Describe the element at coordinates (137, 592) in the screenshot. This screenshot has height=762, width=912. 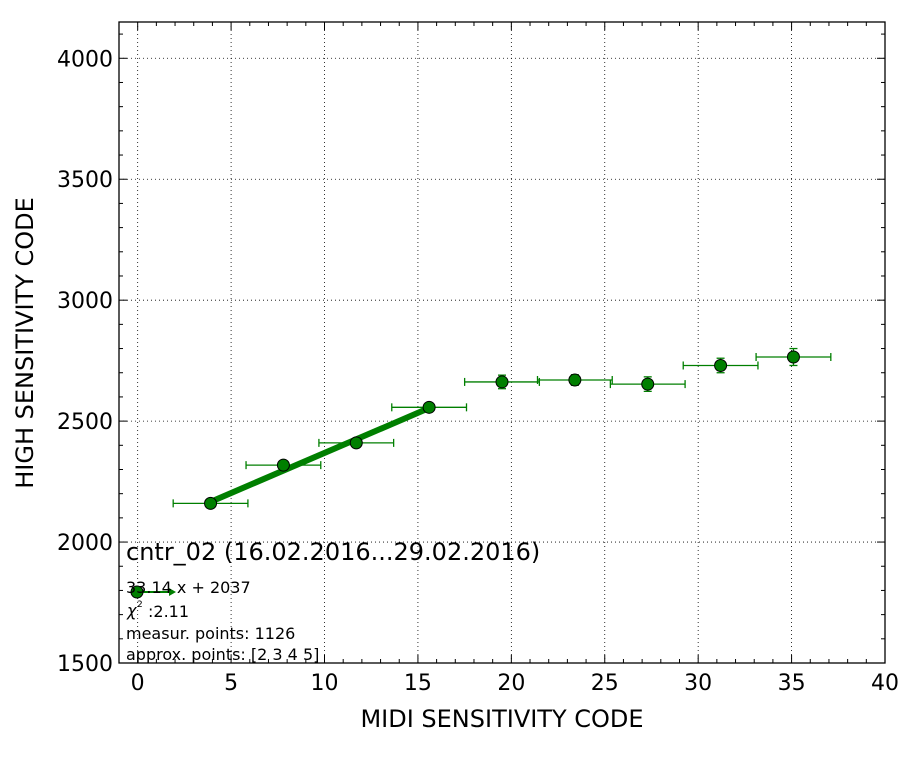
I see `legend-marker` at that location.